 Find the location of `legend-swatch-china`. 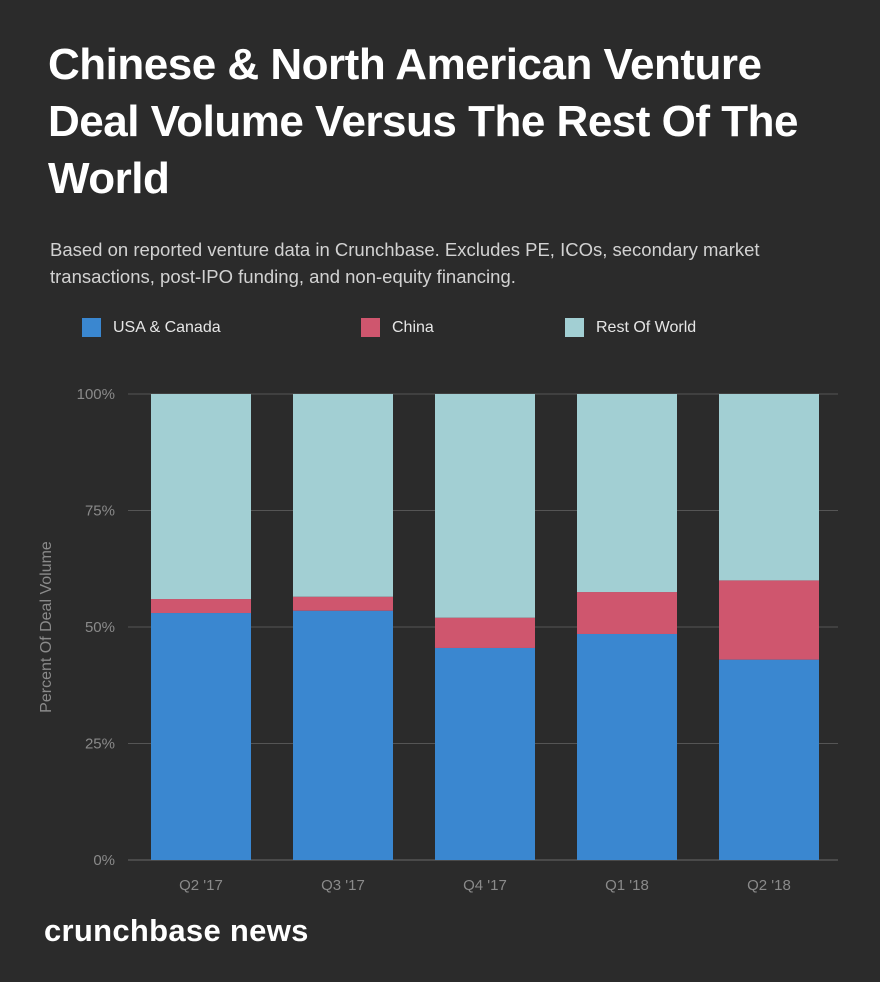

legend-swatch-china is located at coordinates (370, 327).